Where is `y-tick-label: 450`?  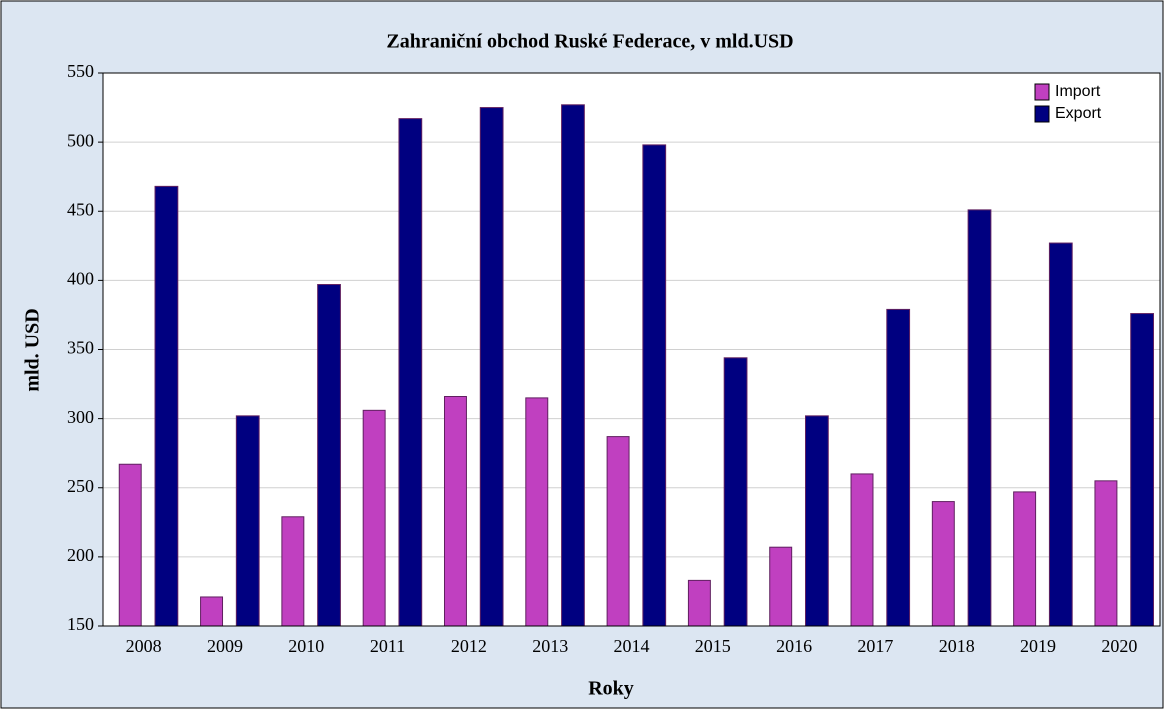 y-tick-label: 450 is located at coordinates (80, 209).